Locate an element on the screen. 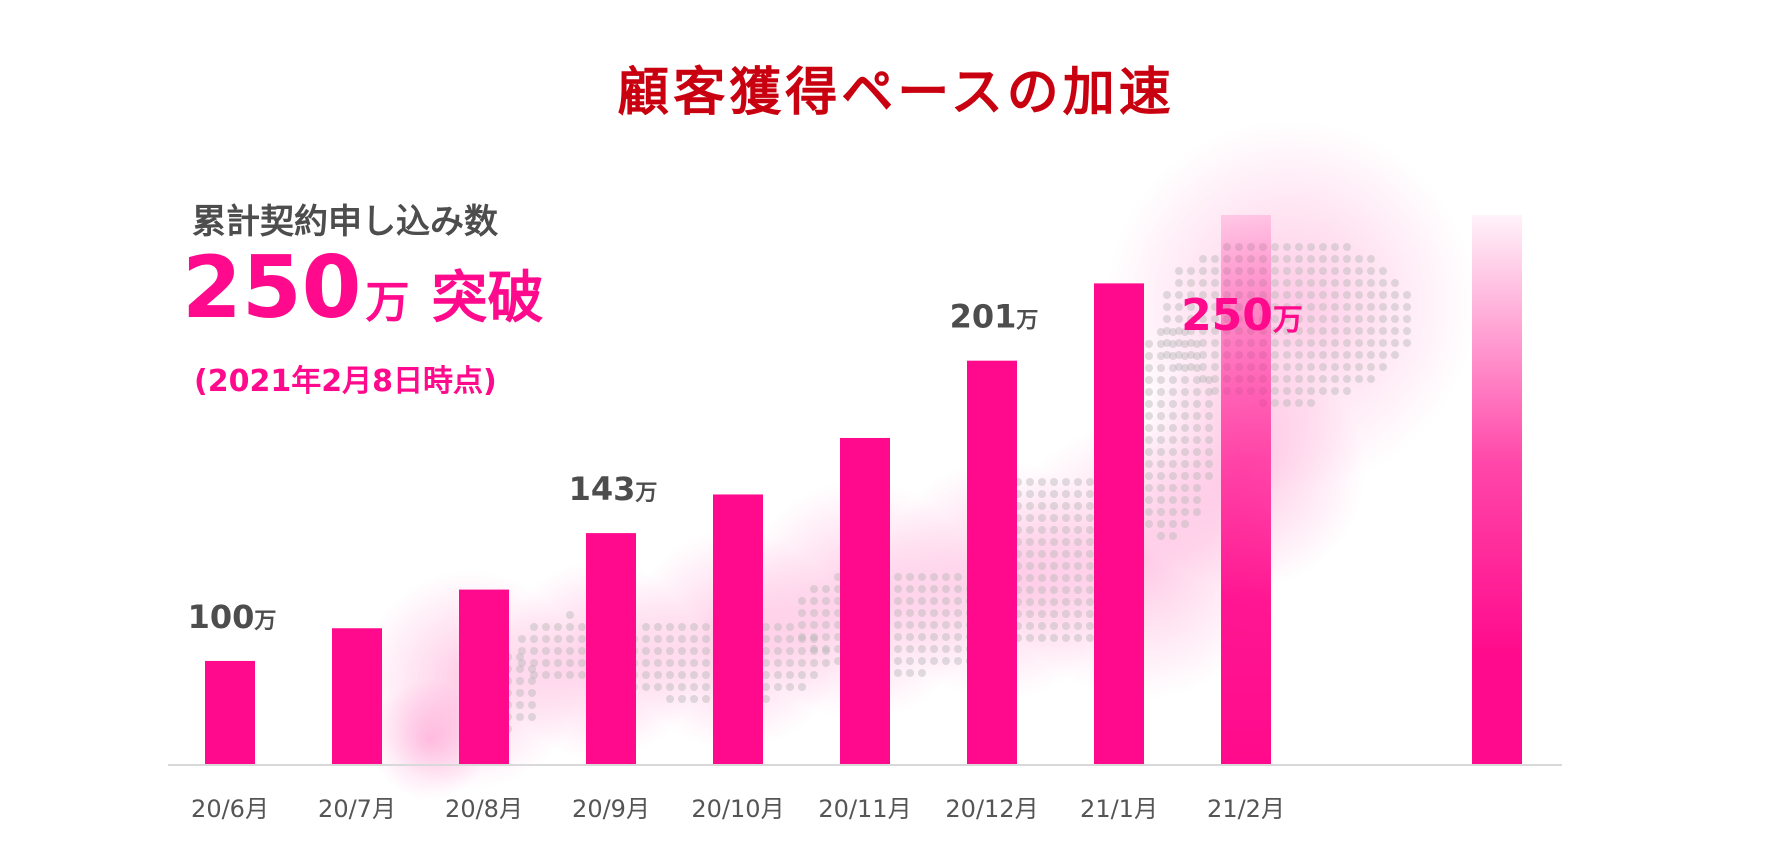 The width and height of the screenshot is (1792, 843). value-label-8: 250万 is located at coordinates (1242, 315).